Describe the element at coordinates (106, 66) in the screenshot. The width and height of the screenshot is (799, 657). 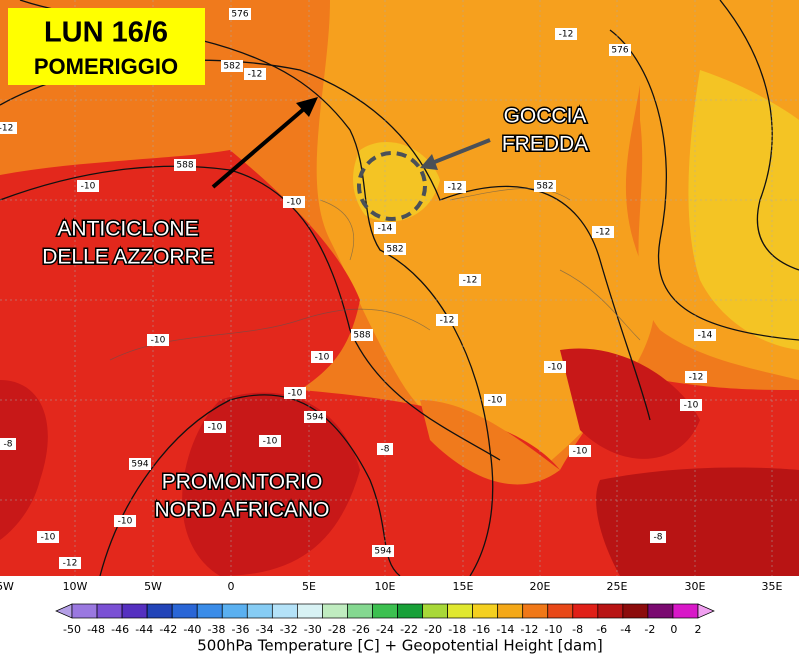
I see `subtitle: POMERIGGIO` at that location.